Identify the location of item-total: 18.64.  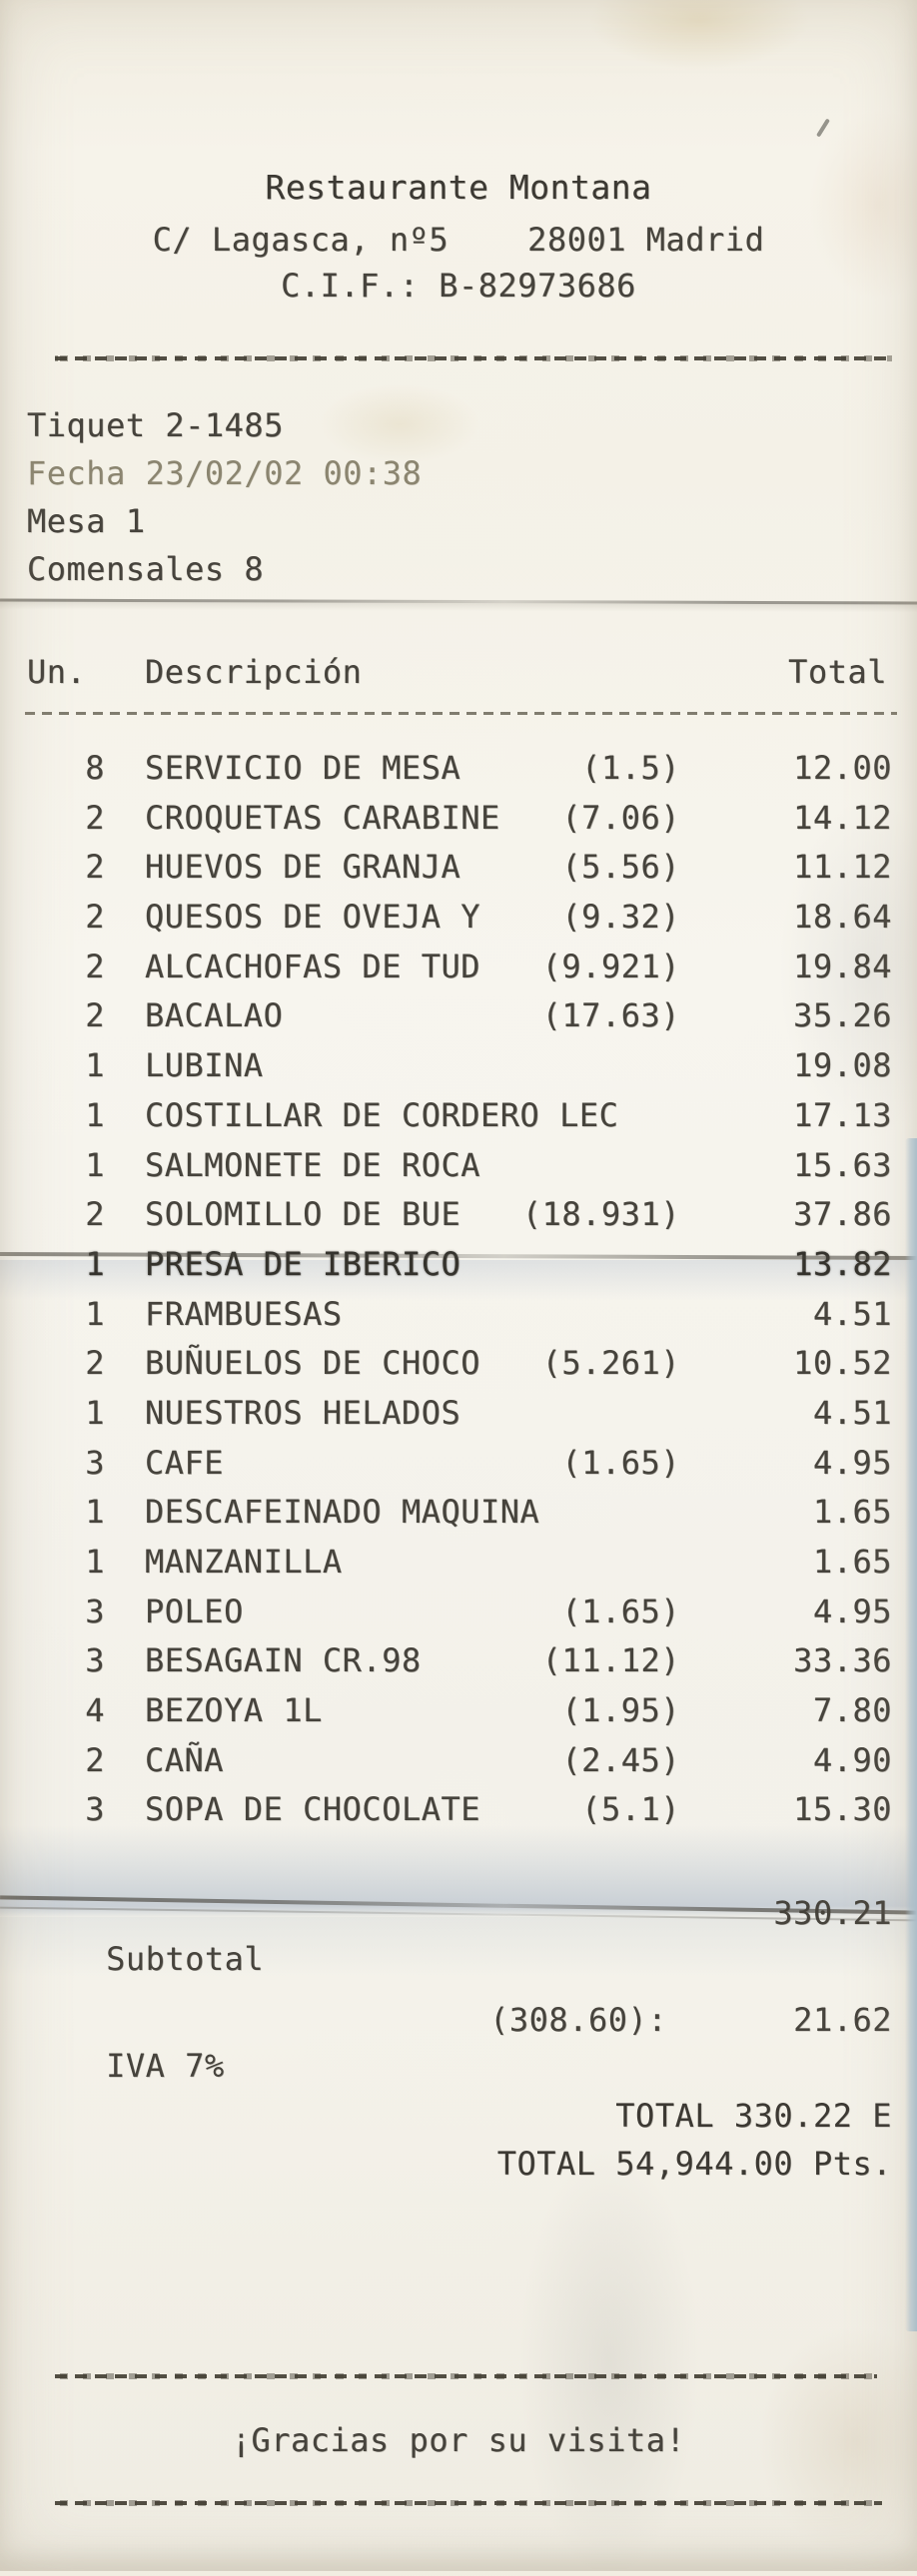
(842, 917).